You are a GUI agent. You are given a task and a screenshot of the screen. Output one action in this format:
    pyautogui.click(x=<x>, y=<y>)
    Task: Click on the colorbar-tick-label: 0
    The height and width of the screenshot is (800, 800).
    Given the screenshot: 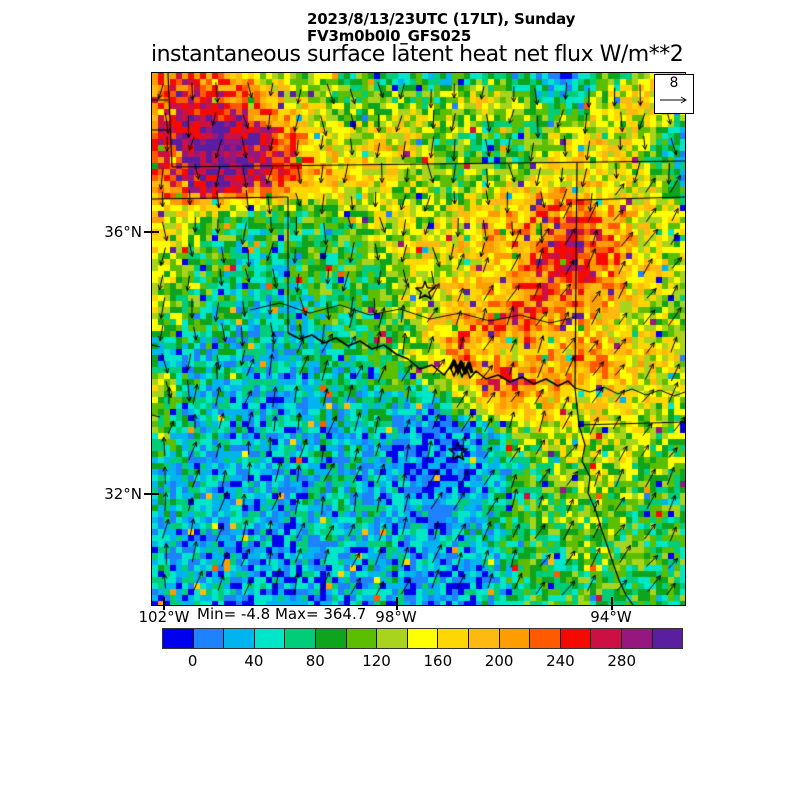 What is the action you would take?
    pyautogui.click(x=192, y=661)
    